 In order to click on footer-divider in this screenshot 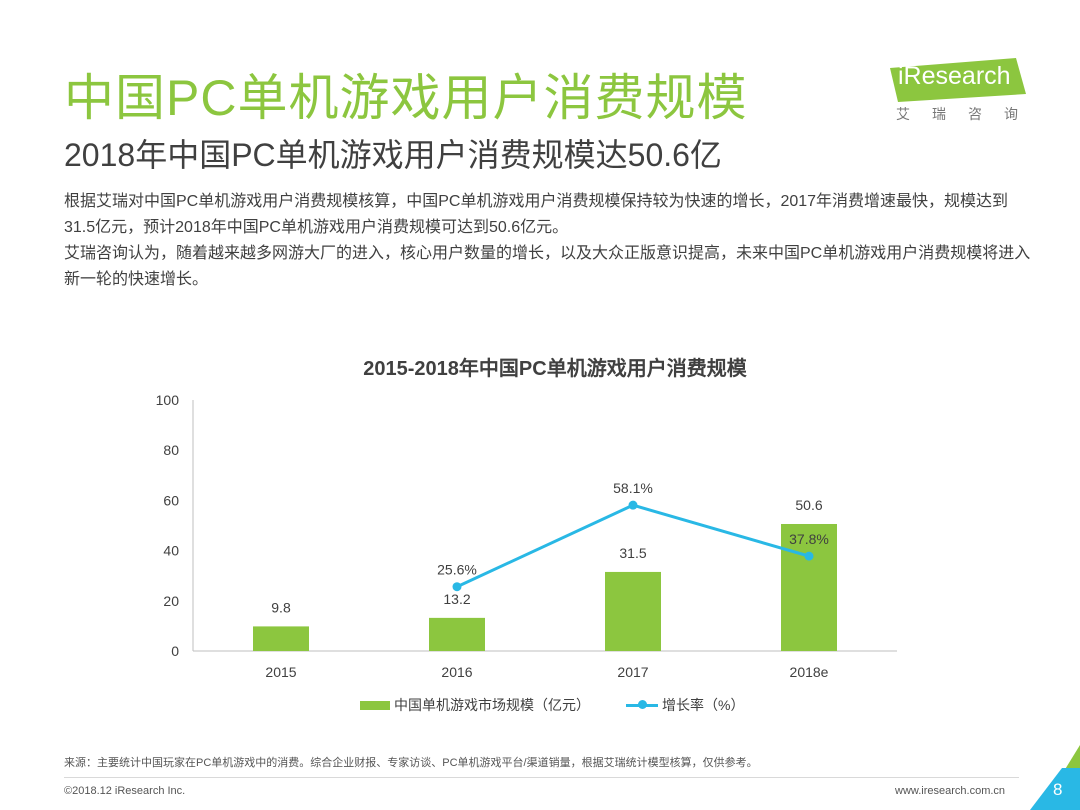, I will do `click(541, 777)`.